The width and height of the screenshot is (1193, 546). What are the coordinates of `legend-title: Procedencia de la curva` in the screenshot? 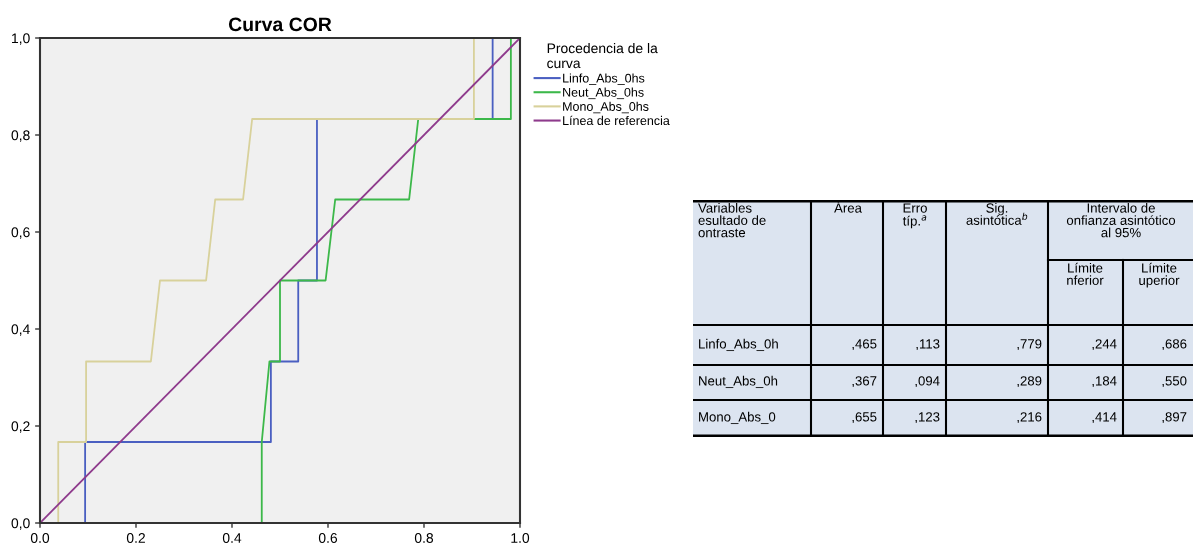 It's located at (602, 56).